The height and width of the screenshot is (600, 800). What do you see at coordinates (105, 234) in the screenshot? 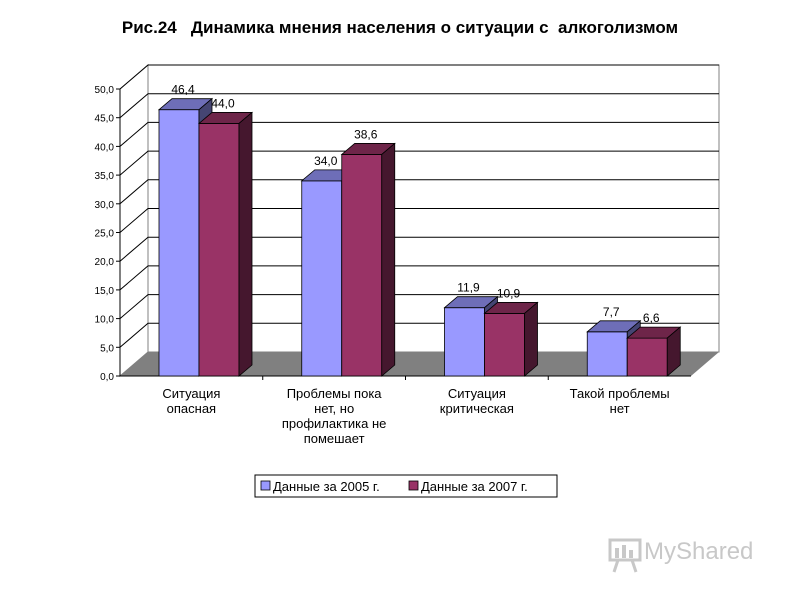
I see `y-tick-label: 25,0` at bounding box center [105, 234].